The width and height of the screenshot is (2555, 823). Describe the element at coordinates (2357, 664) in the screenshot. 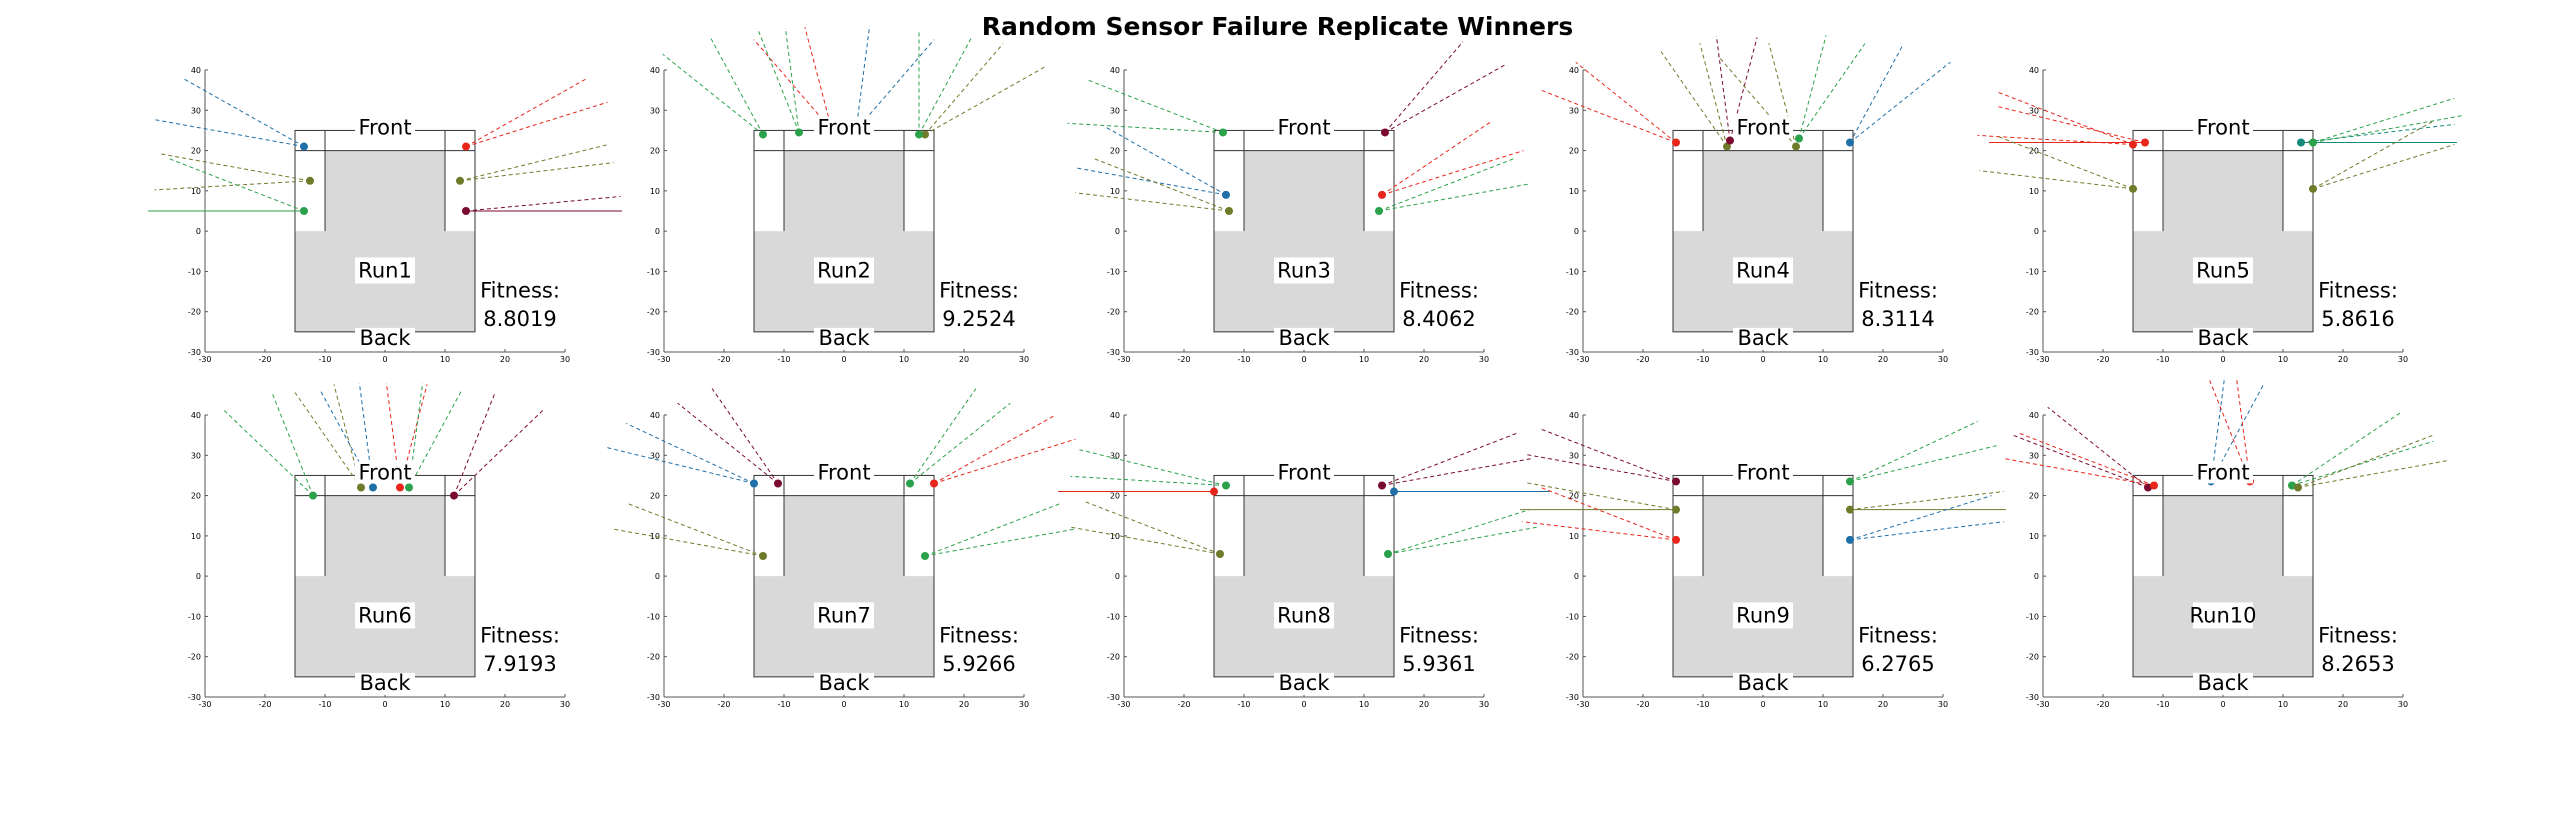

I see `fitness-value: 8.2653` at that location.